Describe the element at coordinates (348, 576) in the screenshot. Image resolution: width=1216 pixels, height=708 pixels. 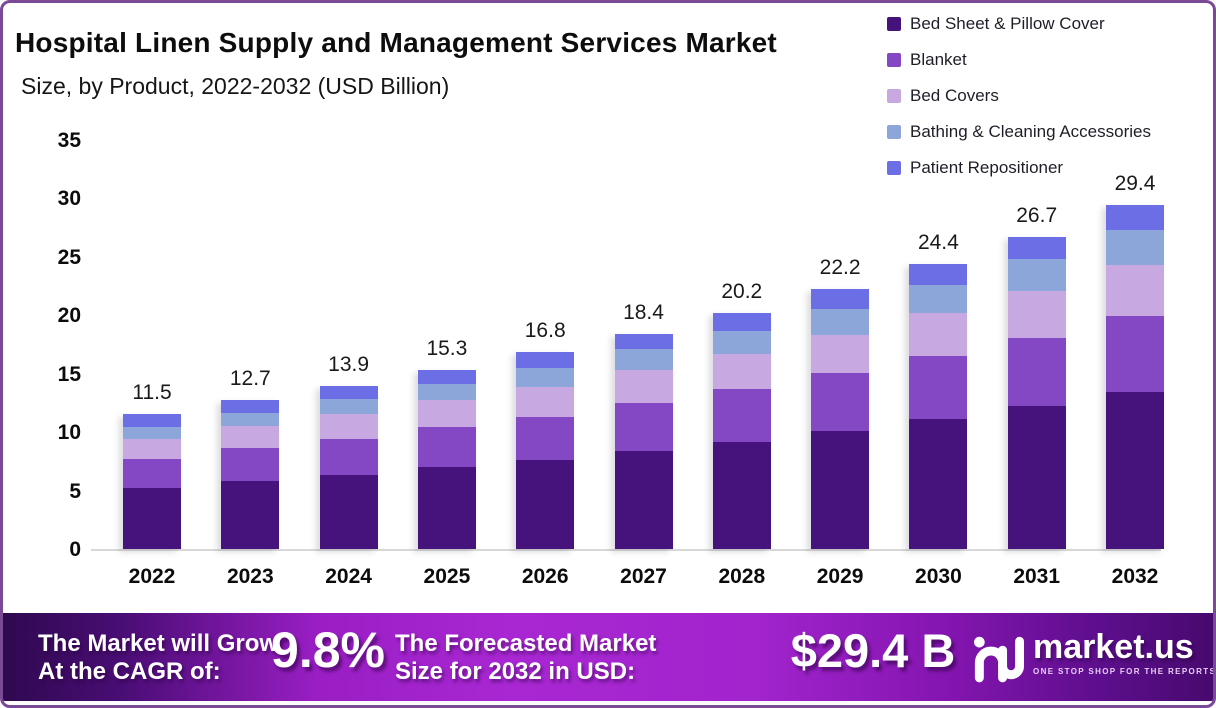
I see `x-axis-tick-label: 2024` at that location.